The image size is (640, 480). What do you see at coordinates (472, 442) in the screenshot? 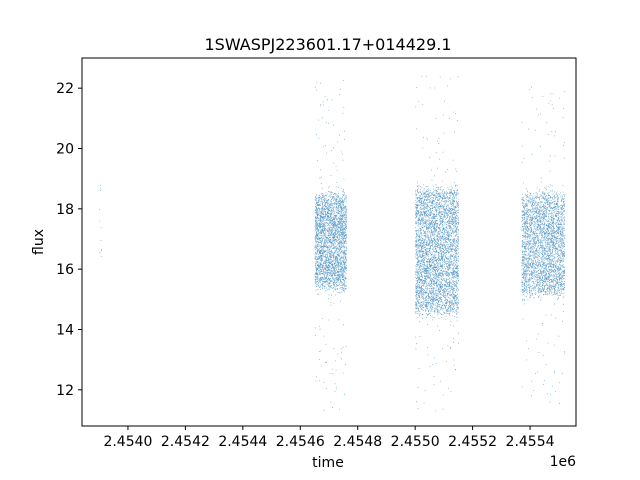
I see `x-tick-label: 2.4552` at bounding box center [472, 442].